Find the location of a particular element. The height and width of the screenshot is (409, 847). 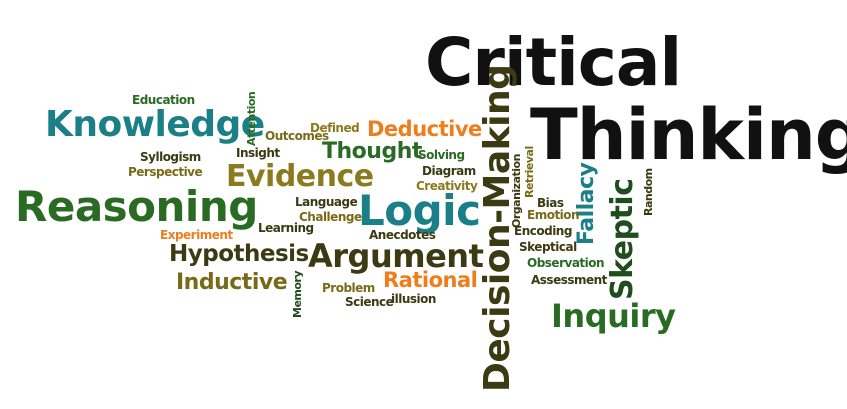

word-retrieval: Retrieval is located at coordinates (529, 172).